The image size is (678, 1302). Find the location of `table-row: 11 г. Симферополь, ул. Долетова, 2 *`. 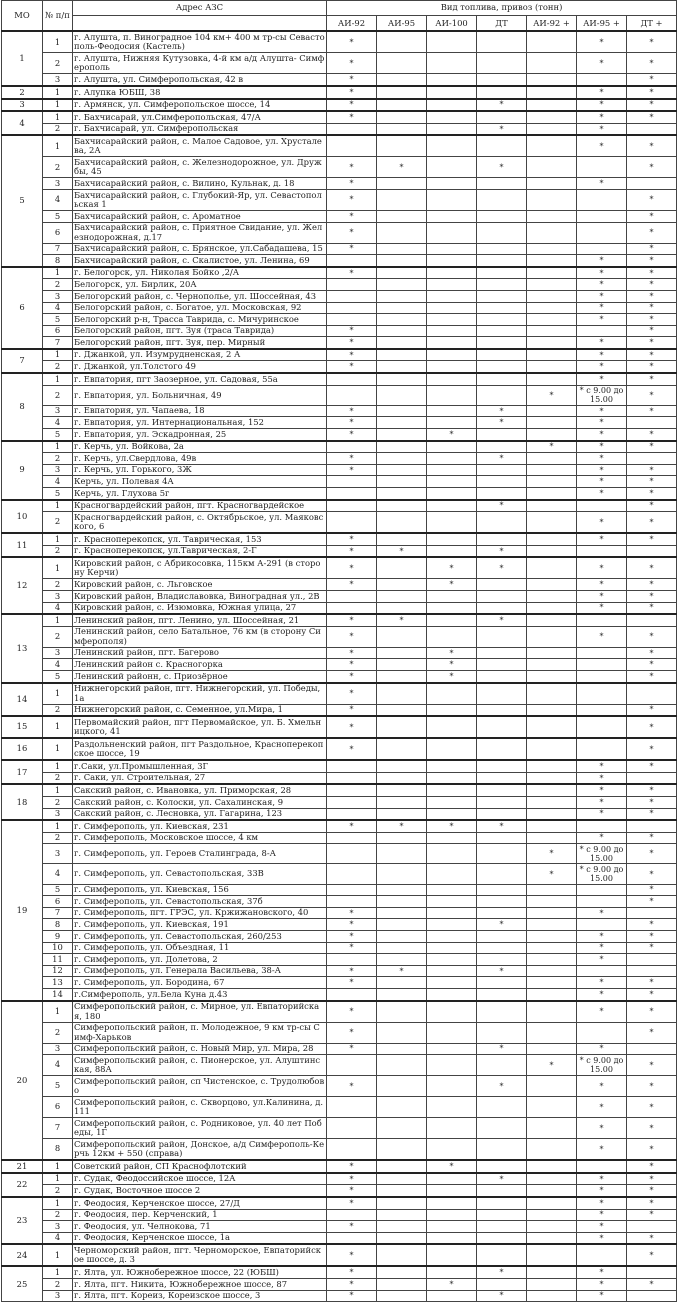

table-row: 11 г. Симферополь, ул. Долетова, 2 * is located at coordinates (340, 959).